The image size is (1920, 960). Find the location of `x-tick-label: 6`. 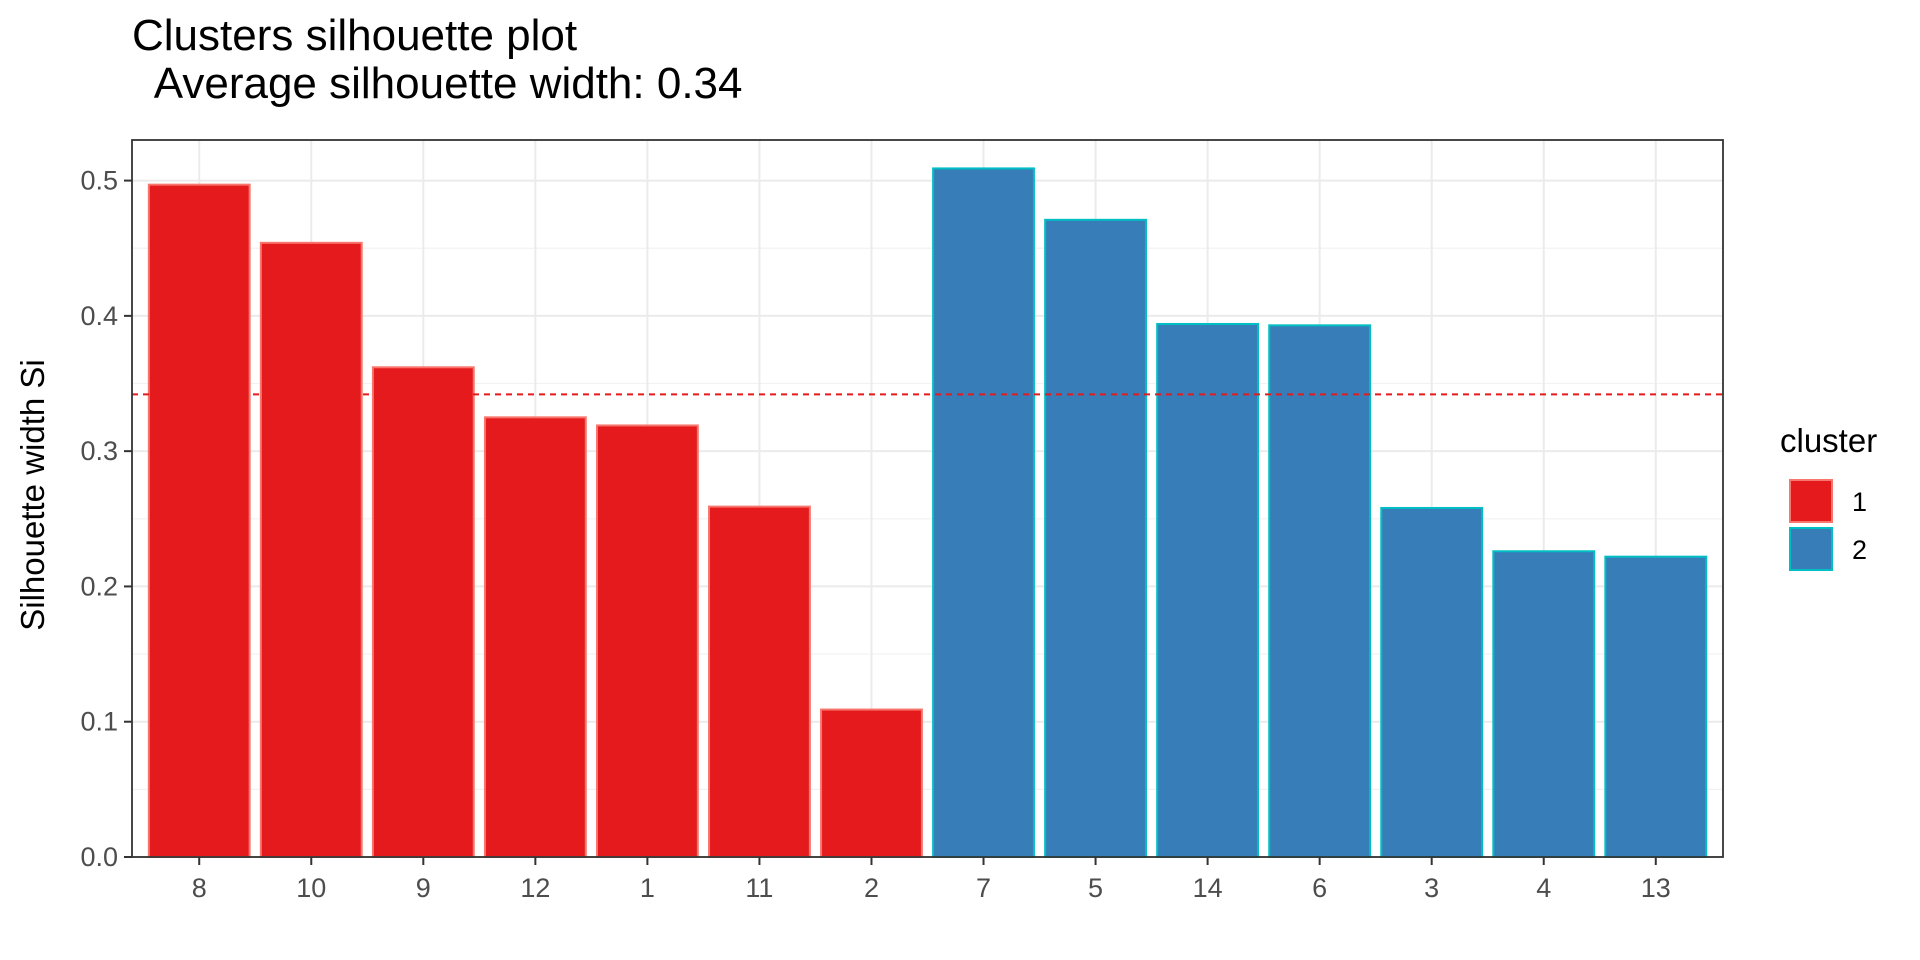

x-tick-label: 6 is located at coordinates (1319, 888).